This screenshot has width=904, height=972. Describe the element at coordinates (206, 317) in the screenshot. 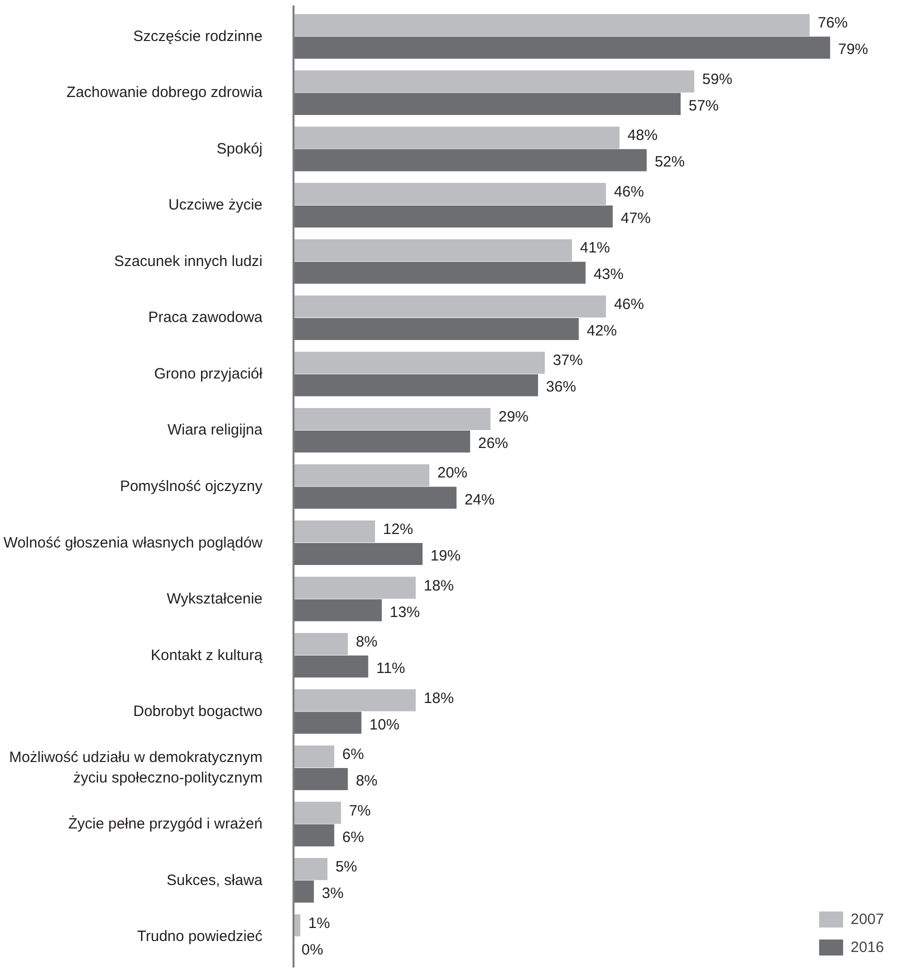

I see `y-tick-label: Praca zawodowa` at that location.